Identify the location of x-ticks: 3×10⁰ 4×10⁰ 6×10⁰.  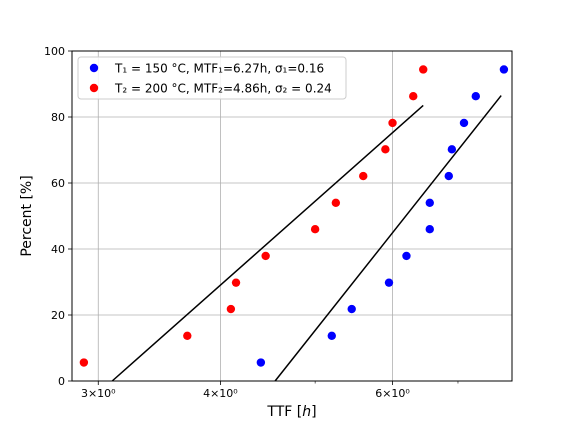
(270, 390).